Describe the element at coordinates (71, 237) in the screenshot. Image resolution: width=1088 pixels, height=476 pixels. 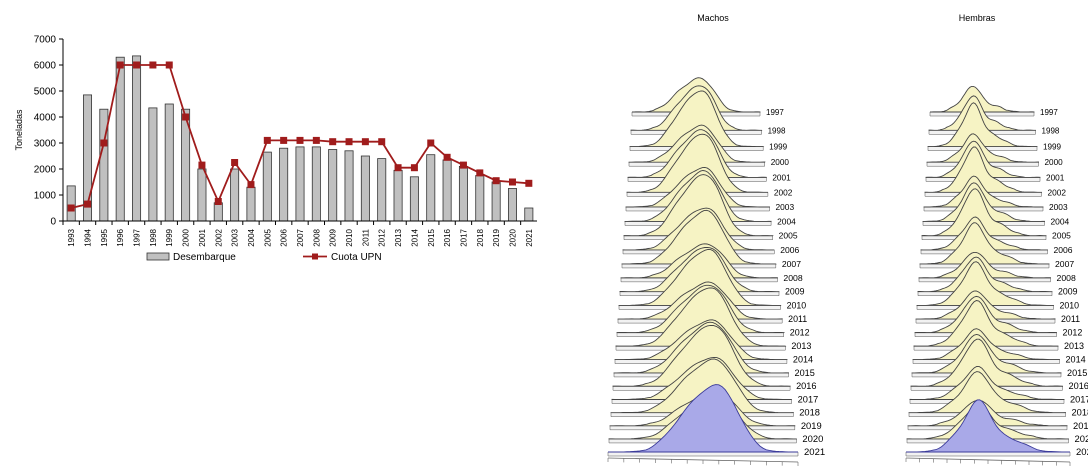
I see `x-tick-label: 1993` at that location.